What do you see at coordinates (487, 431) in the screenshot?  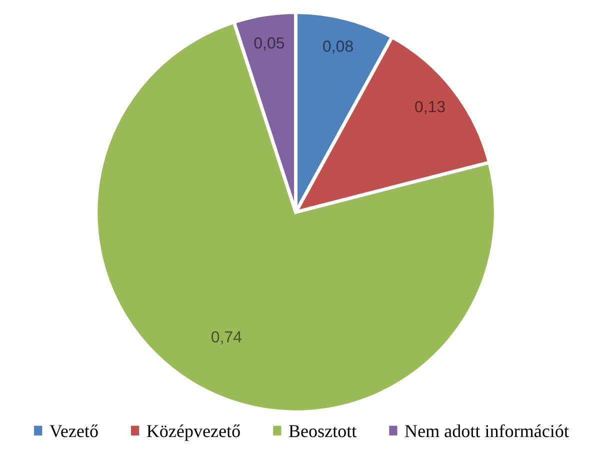 I see `legend-label: Nem adott információt` at bounding box center [487, 431].